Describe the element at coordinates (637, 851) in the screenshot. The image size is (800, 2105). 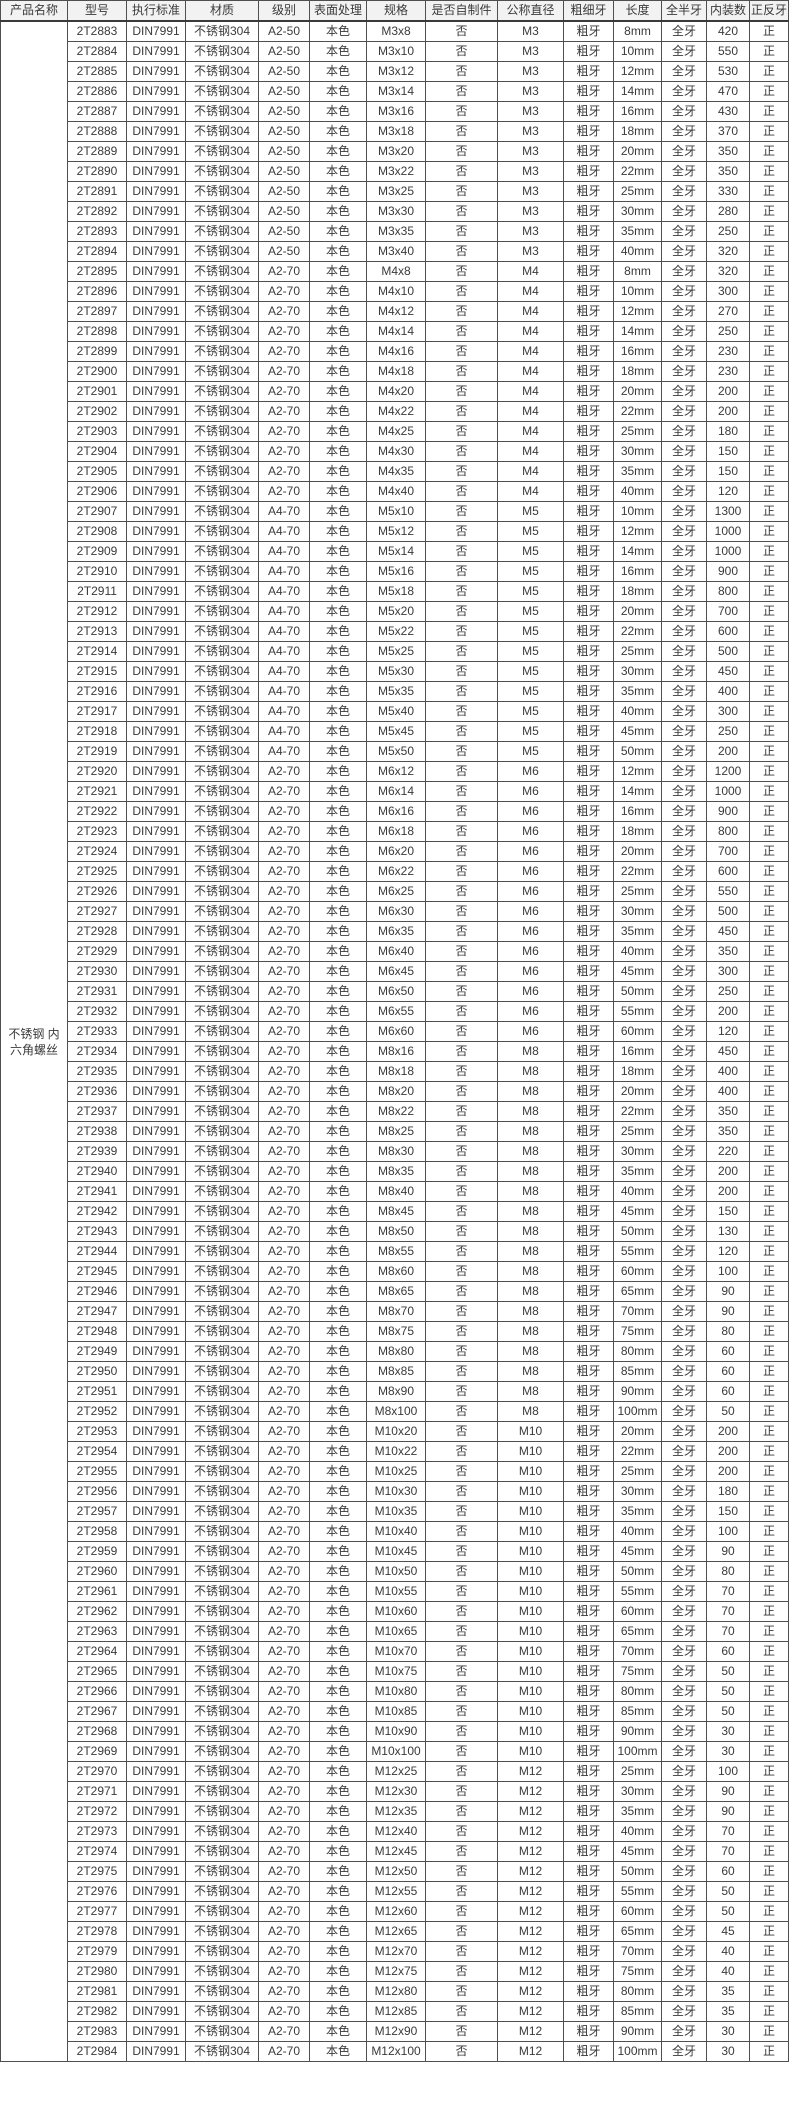
I see `cell-length: 20mm` at that location.